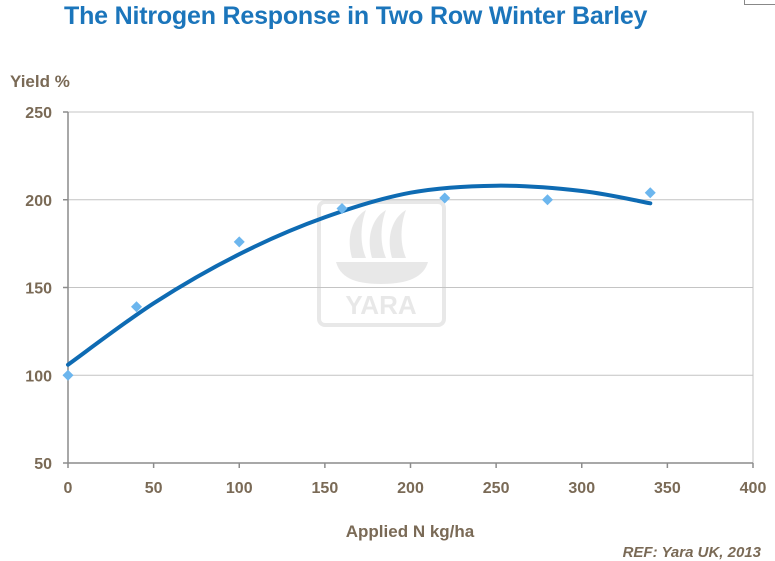  What do you see at coordinates (581, 488) in the screenshot?
I see `x-tick-label-300: 300` at bounding box center [581, 488].